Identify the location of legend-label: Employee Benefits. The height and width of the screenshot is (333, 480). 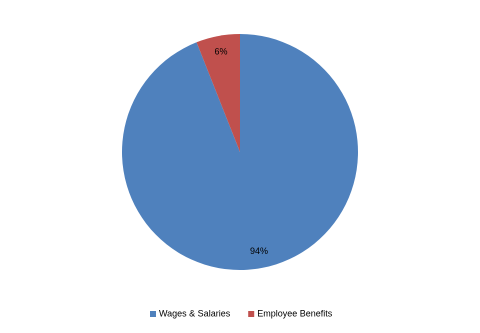
(295, 313).